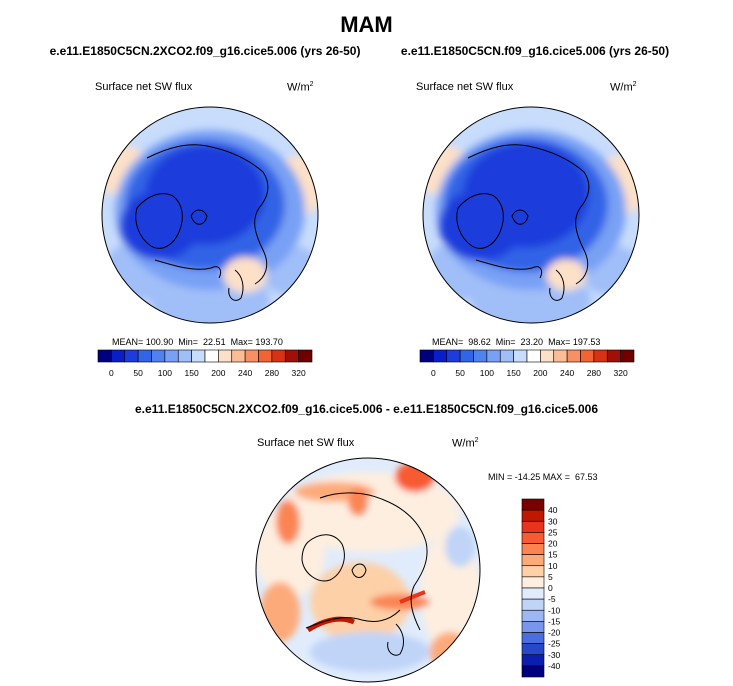 The width and height of the screenshot is (733, 686). What do you see at coordinates (523, 222) in the screenshot?
I see `panel-2-coastlines` at bounding box center [523, 222].